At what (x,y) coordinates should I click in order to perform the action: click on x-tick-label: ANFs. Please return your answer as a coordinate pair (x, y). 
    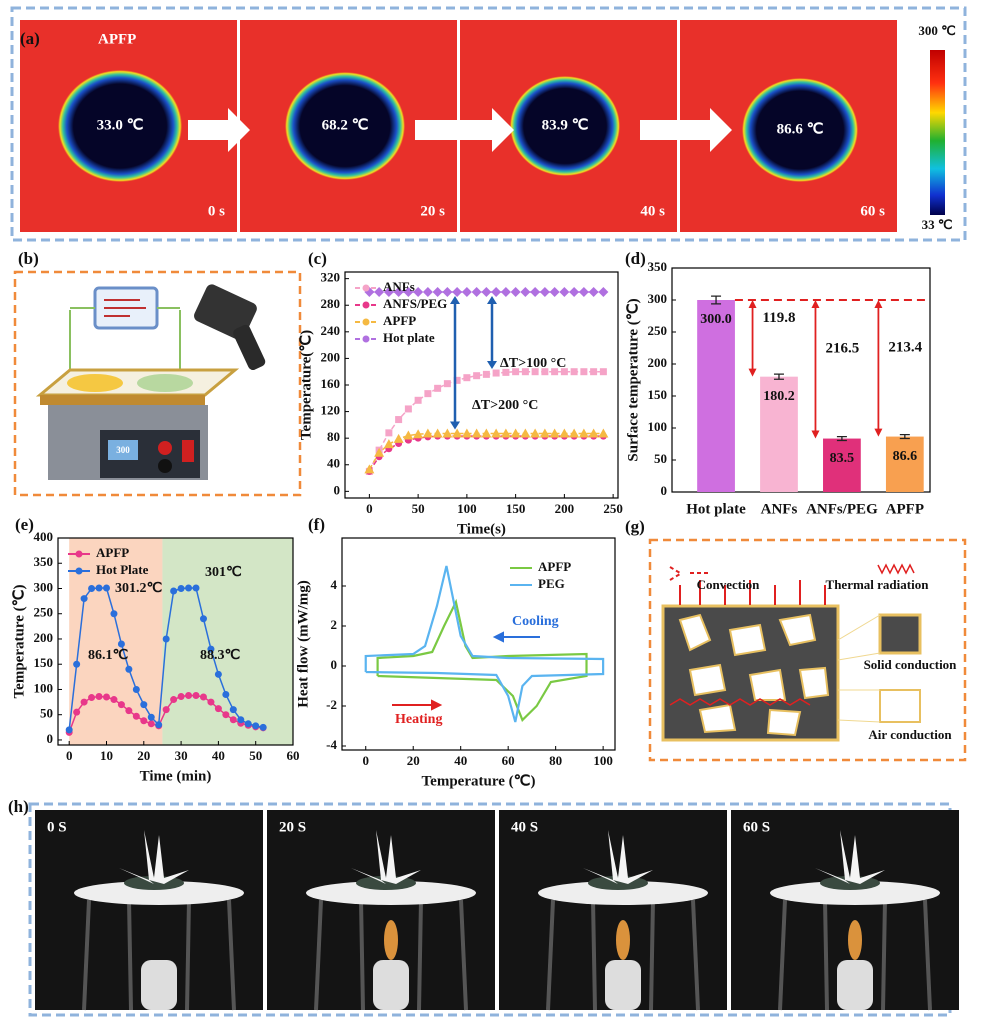
    Looking at the image, I should click on (779, 509).